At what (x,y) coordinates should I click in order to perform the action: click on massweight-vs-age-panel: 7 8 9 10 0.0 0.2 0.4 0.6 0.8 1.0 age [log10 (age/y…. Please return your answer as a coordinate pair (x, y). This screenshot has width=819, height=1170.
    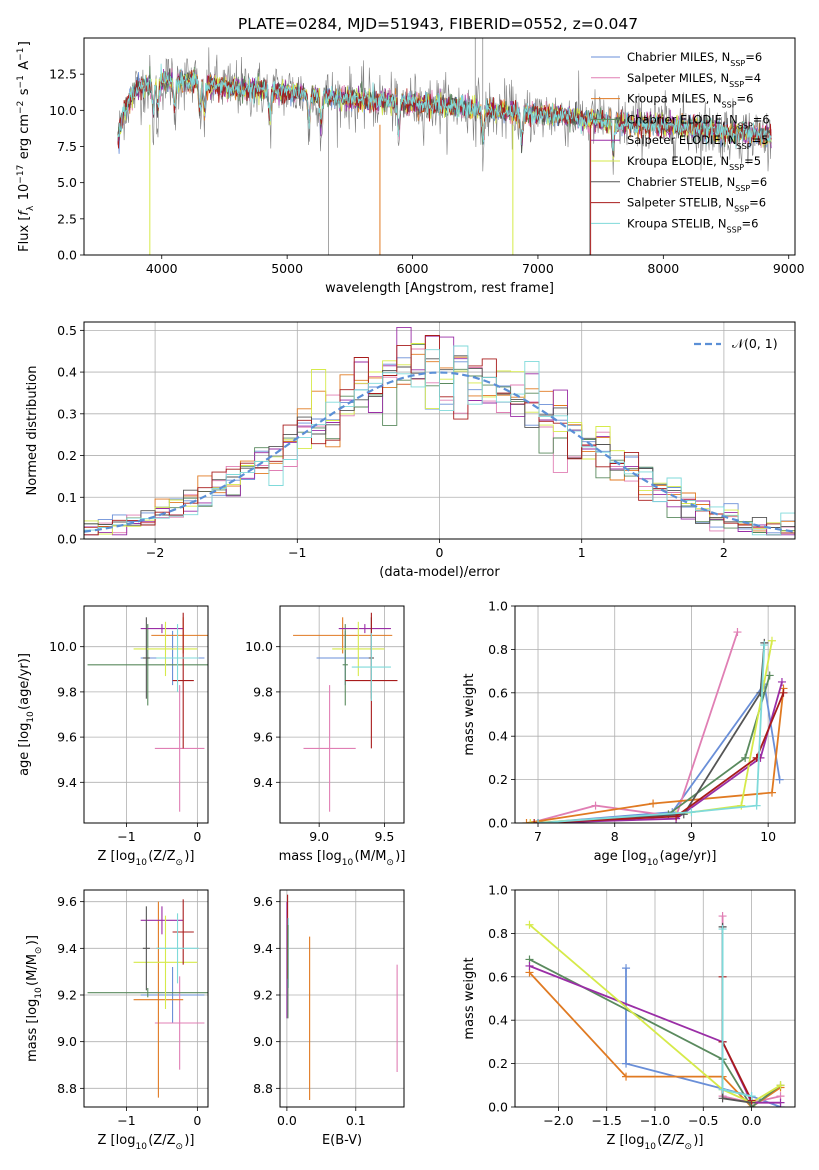
    Looking at the image, I should click on (629, 733).